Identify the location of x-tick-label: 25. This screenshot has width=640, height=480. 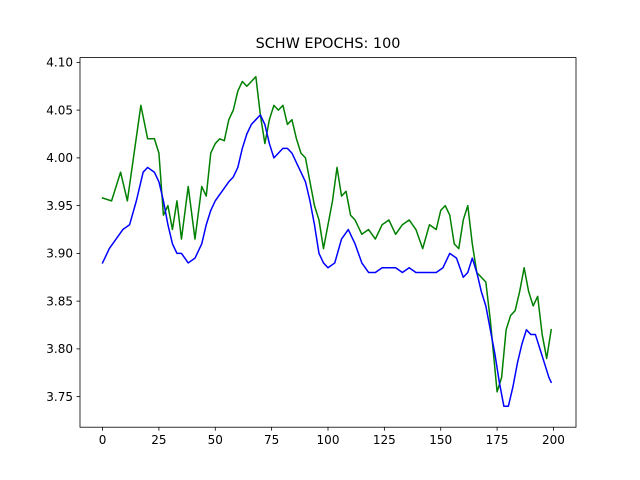
(158, 440).